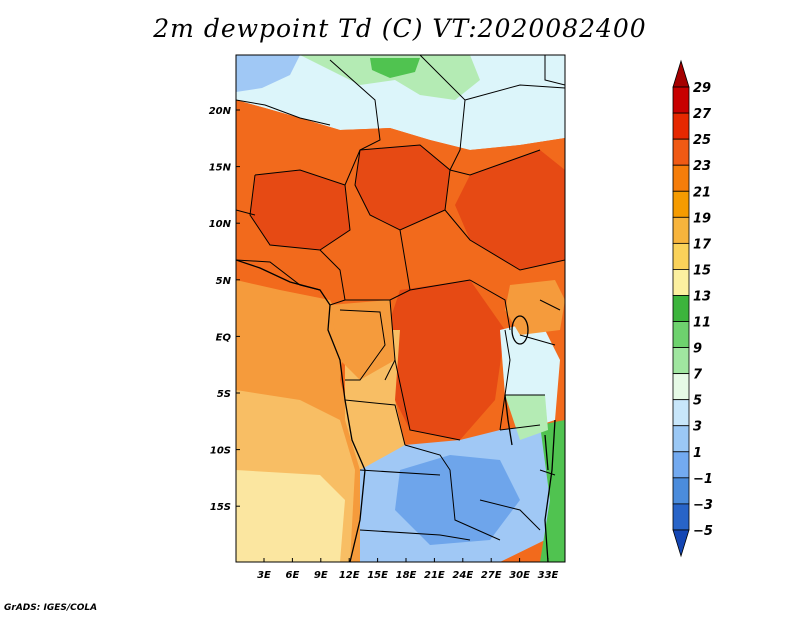 This screenshot has height=618, width=800. What do you see at coordinates (548, 575) in the screenshot?
I see `longitude-tick-label: 33E` at bounding box center [548, 575].